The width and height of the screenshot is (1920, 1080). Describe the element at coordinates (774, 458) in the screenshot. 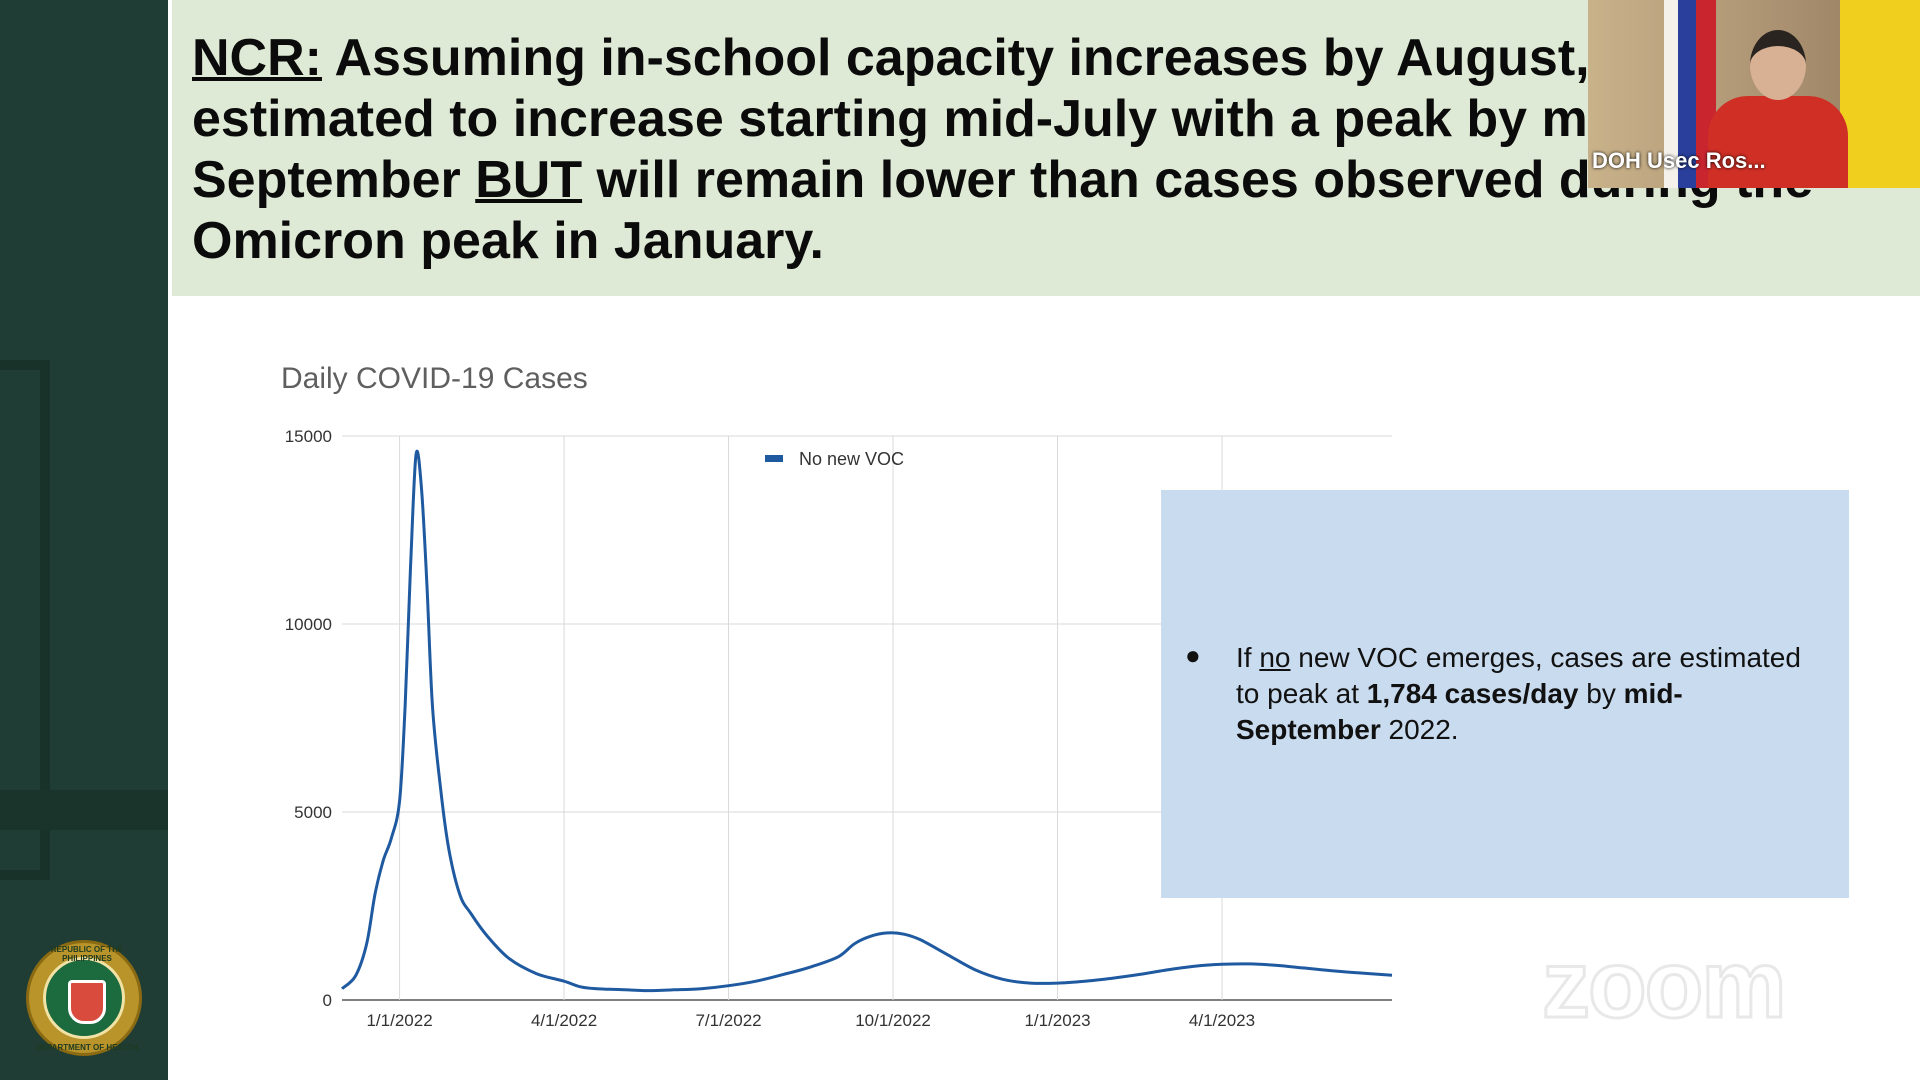

I see `legend-swatch` at that location.